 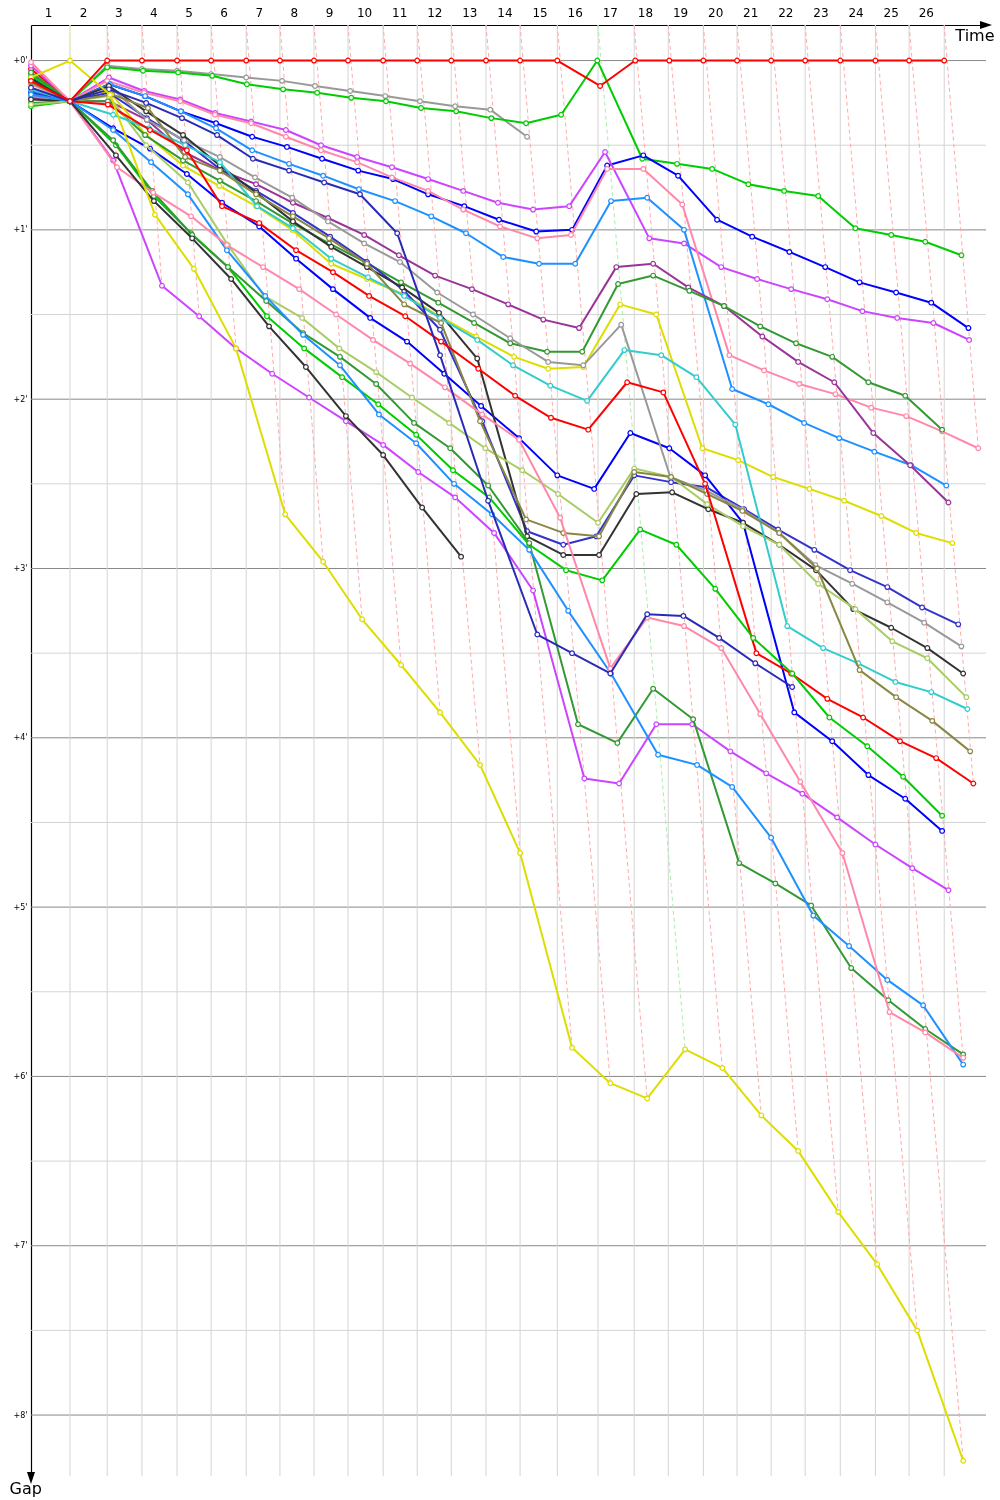 I want to click on x-tick-label: 21, so click(x=751, y=13).